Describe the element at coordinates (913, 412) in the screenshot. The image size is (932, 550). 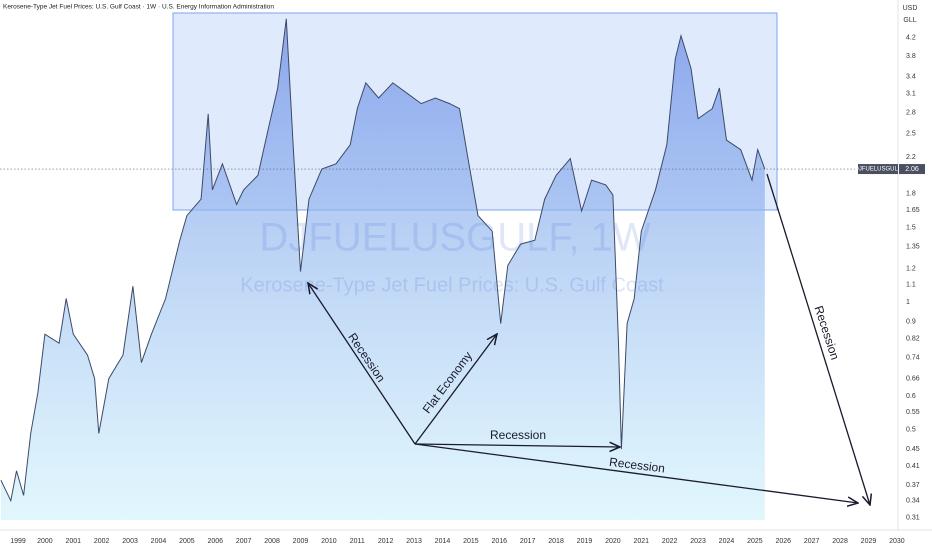
I see `y-tick-label: 0.55` at that location.